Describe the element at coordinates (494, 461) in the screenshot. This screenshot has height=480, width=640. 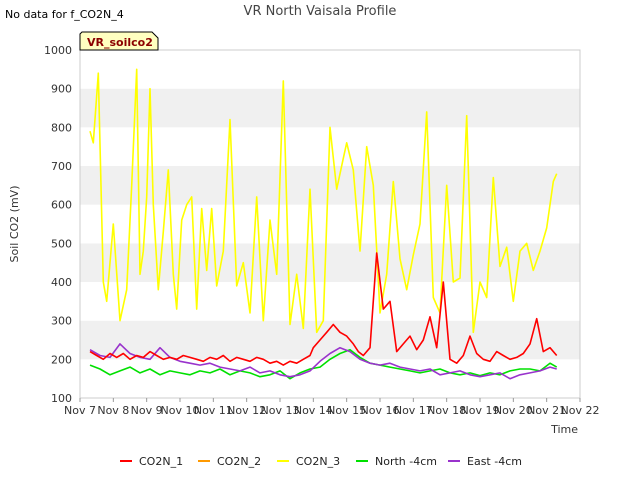
I see `legend-label: East -4cm` at that location.